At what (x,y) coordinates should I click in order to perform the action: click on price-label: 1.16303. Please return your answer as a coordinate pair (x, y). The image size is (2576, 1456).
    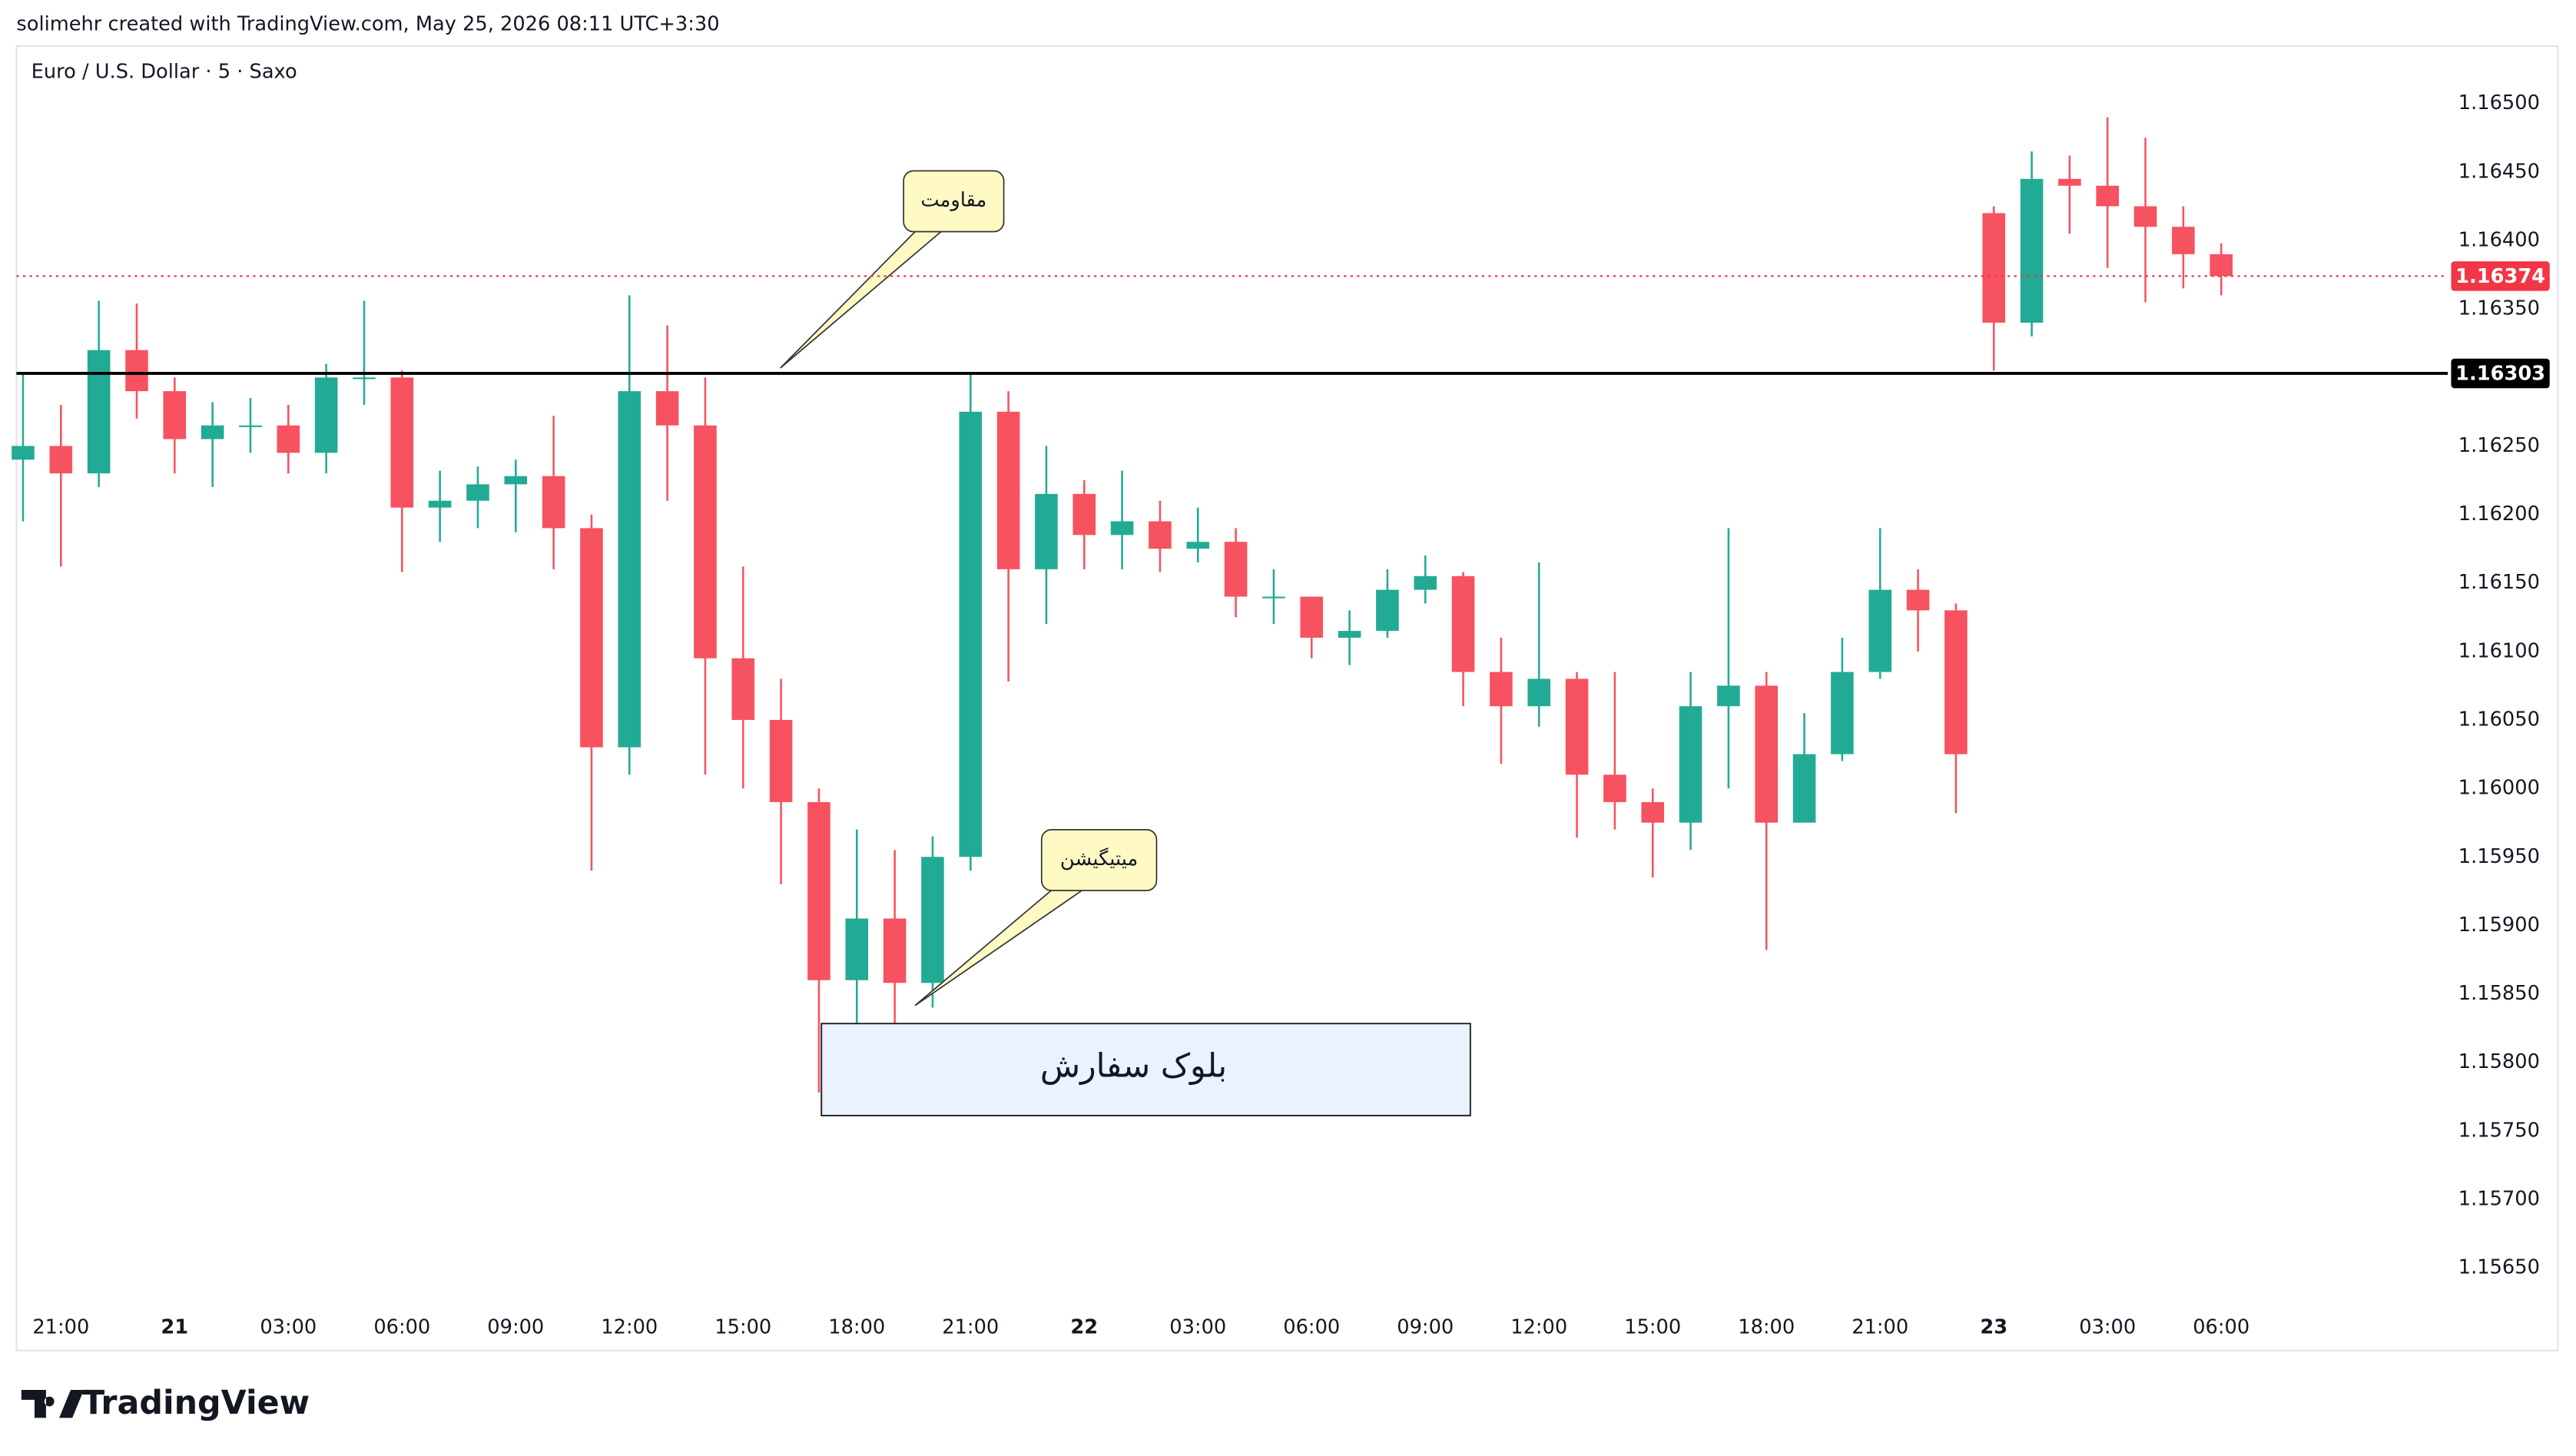
    Looking at the image, I should click on (2500, 375).